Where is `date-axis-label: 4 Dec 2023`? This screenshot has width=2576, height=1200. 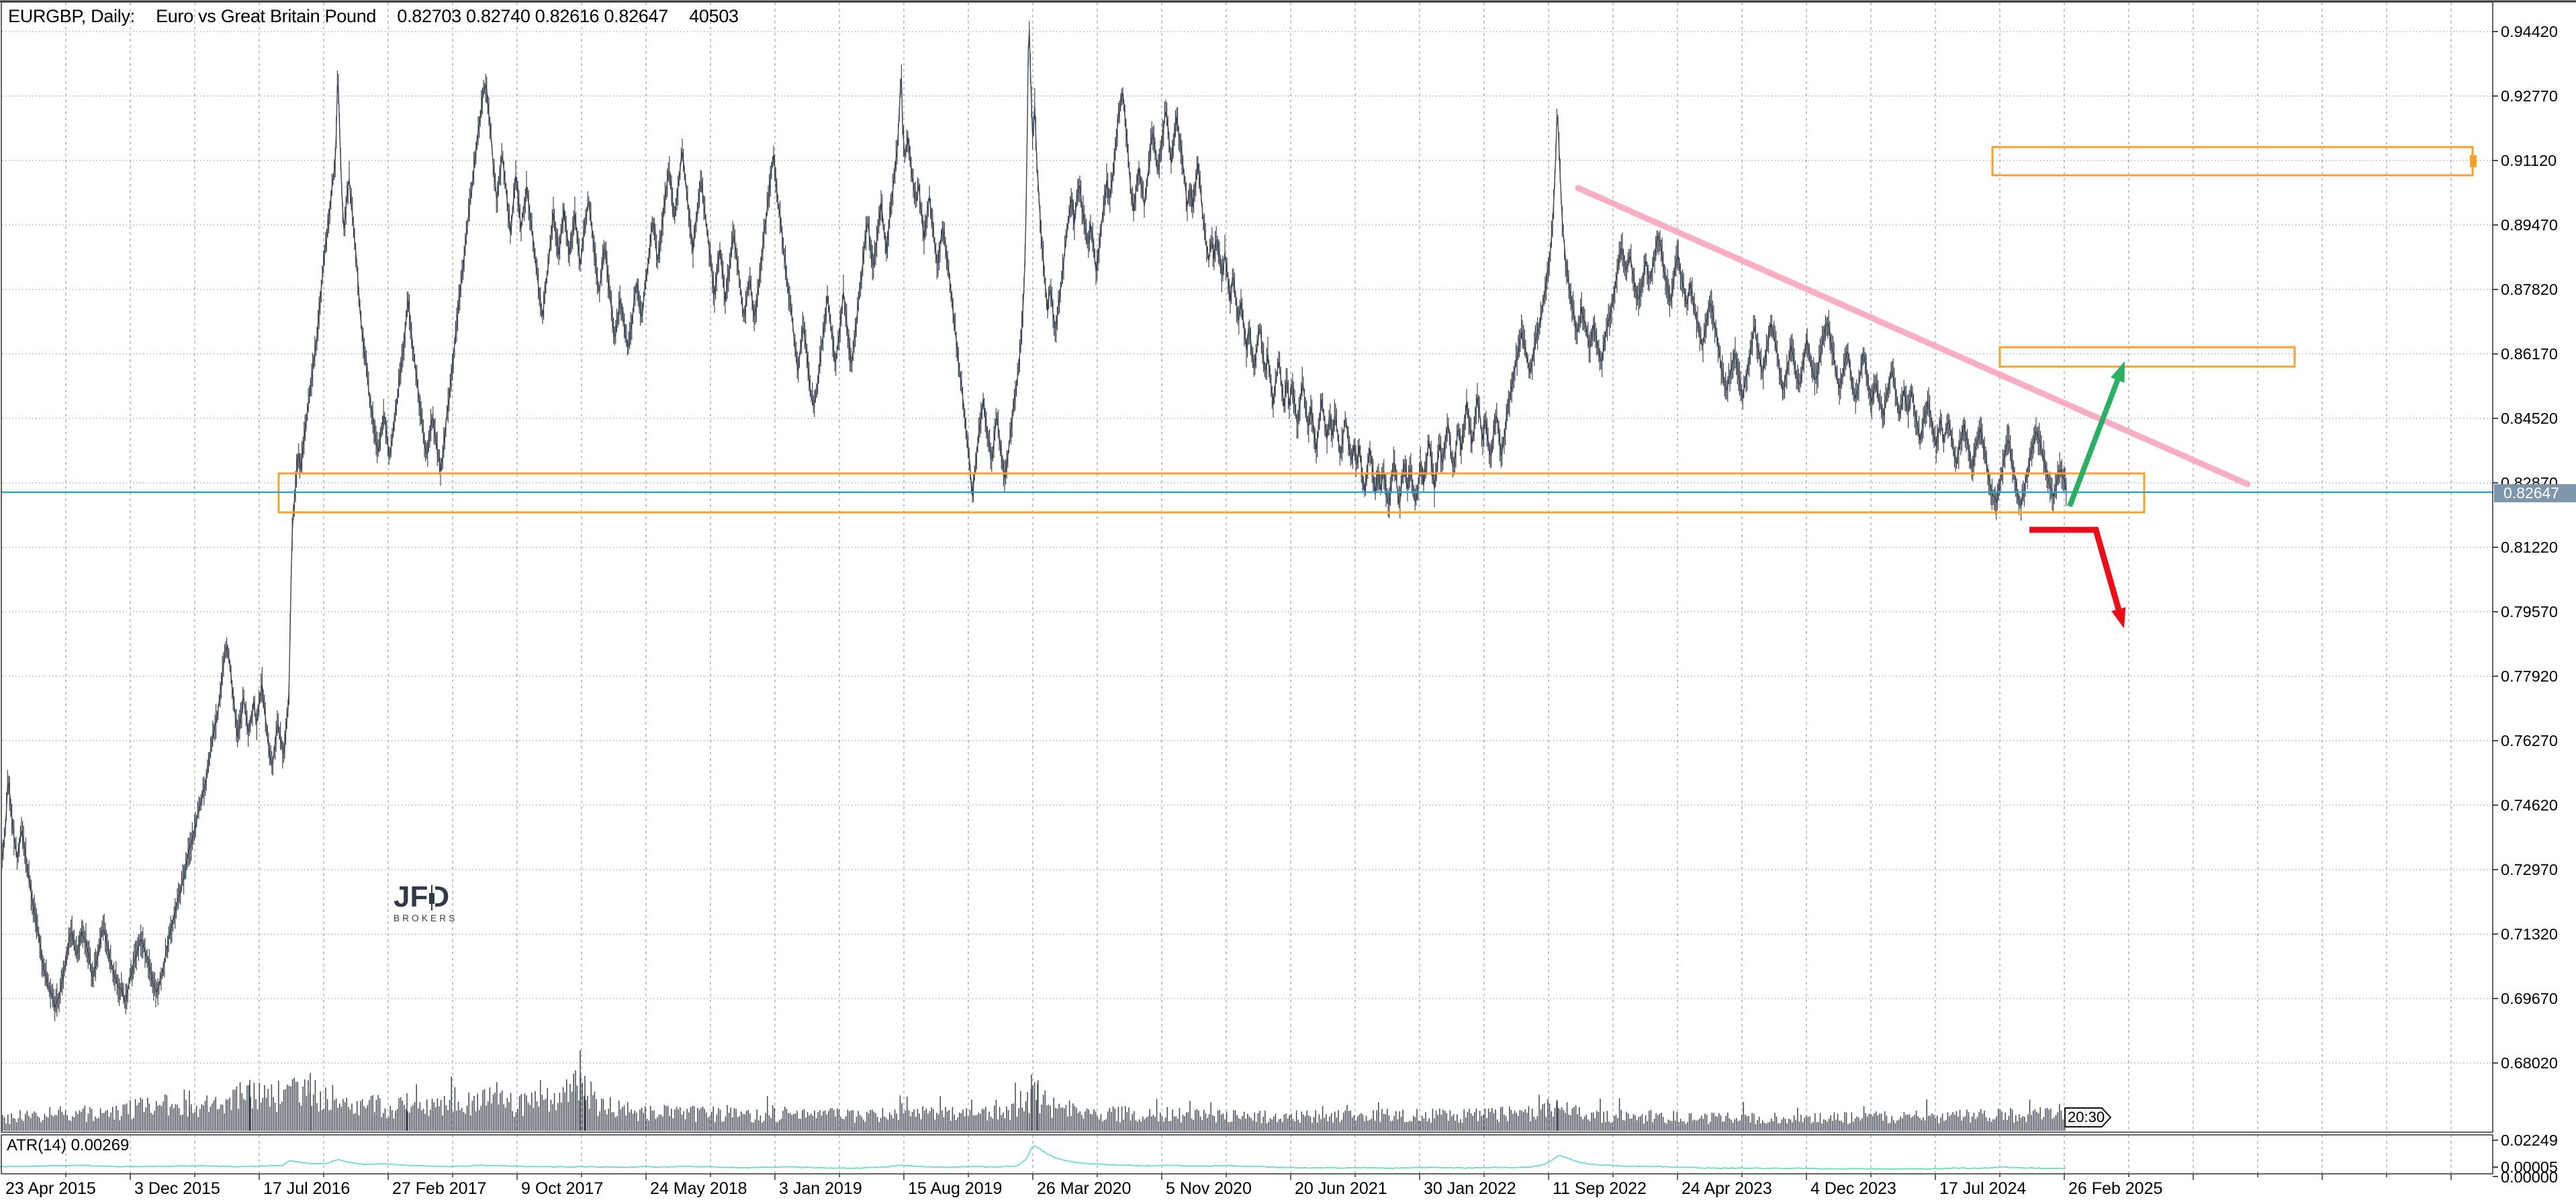
date-axis-label: 4 Dec 2023 is located at coordinates (1853, 1189).